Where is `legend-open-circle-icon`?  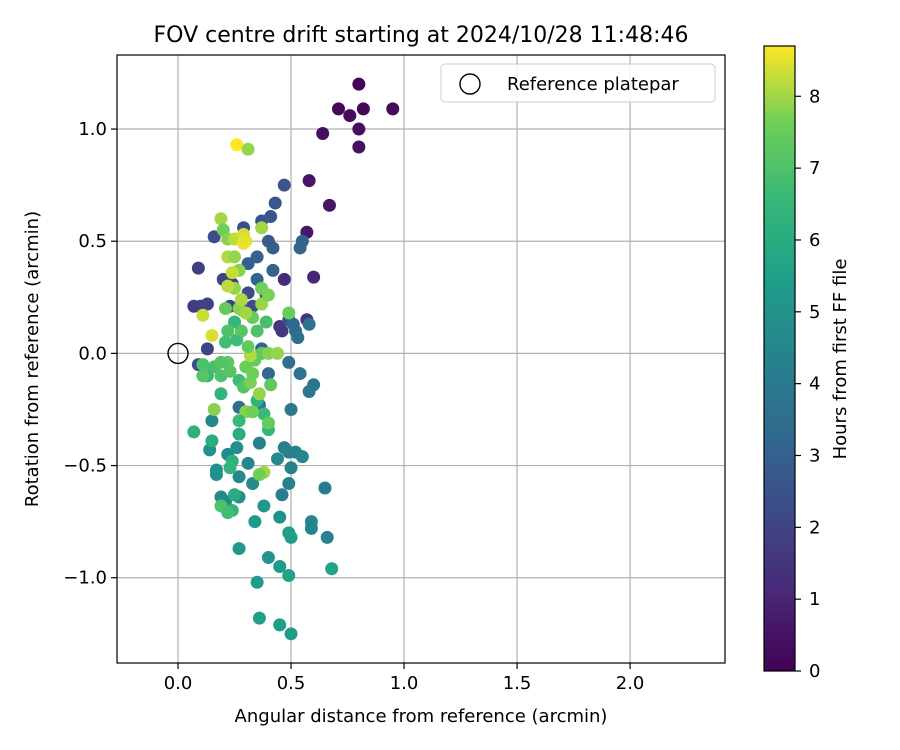 legend-open-circle-icon is located at coordinates (470, 84).